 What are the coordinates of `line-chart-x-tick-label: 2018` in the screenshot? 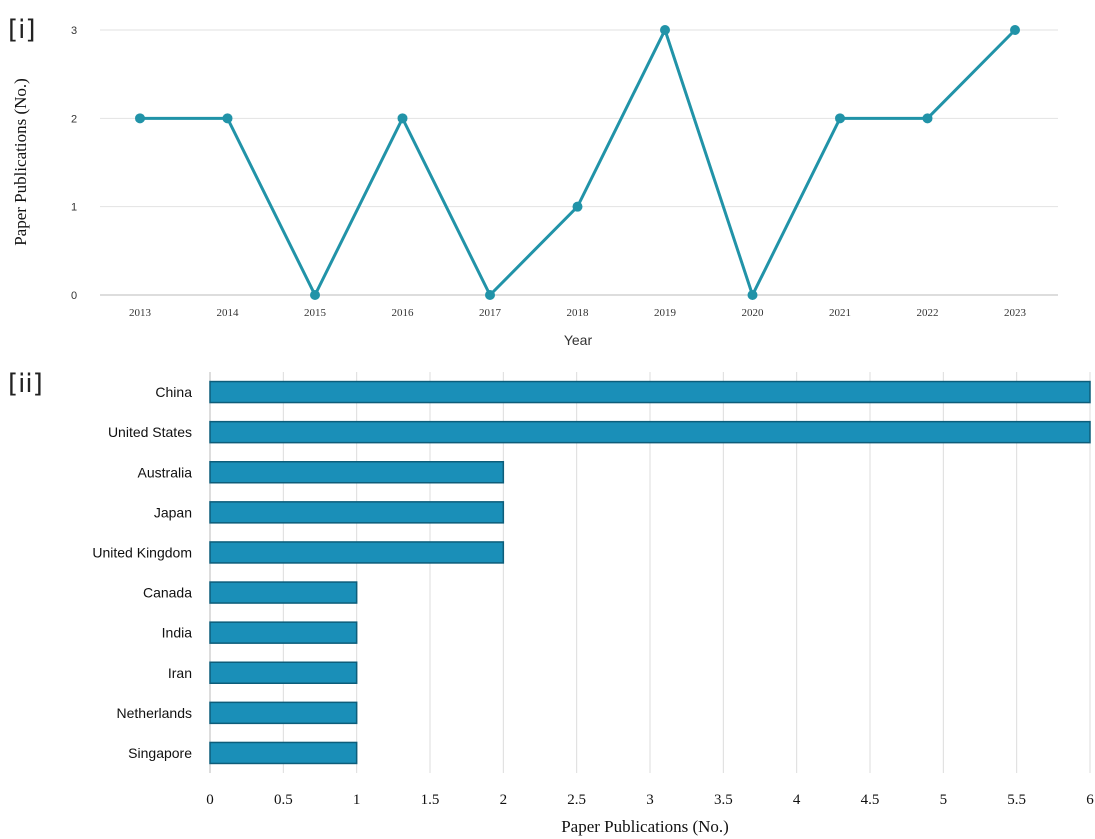 It's located at (578, 313).